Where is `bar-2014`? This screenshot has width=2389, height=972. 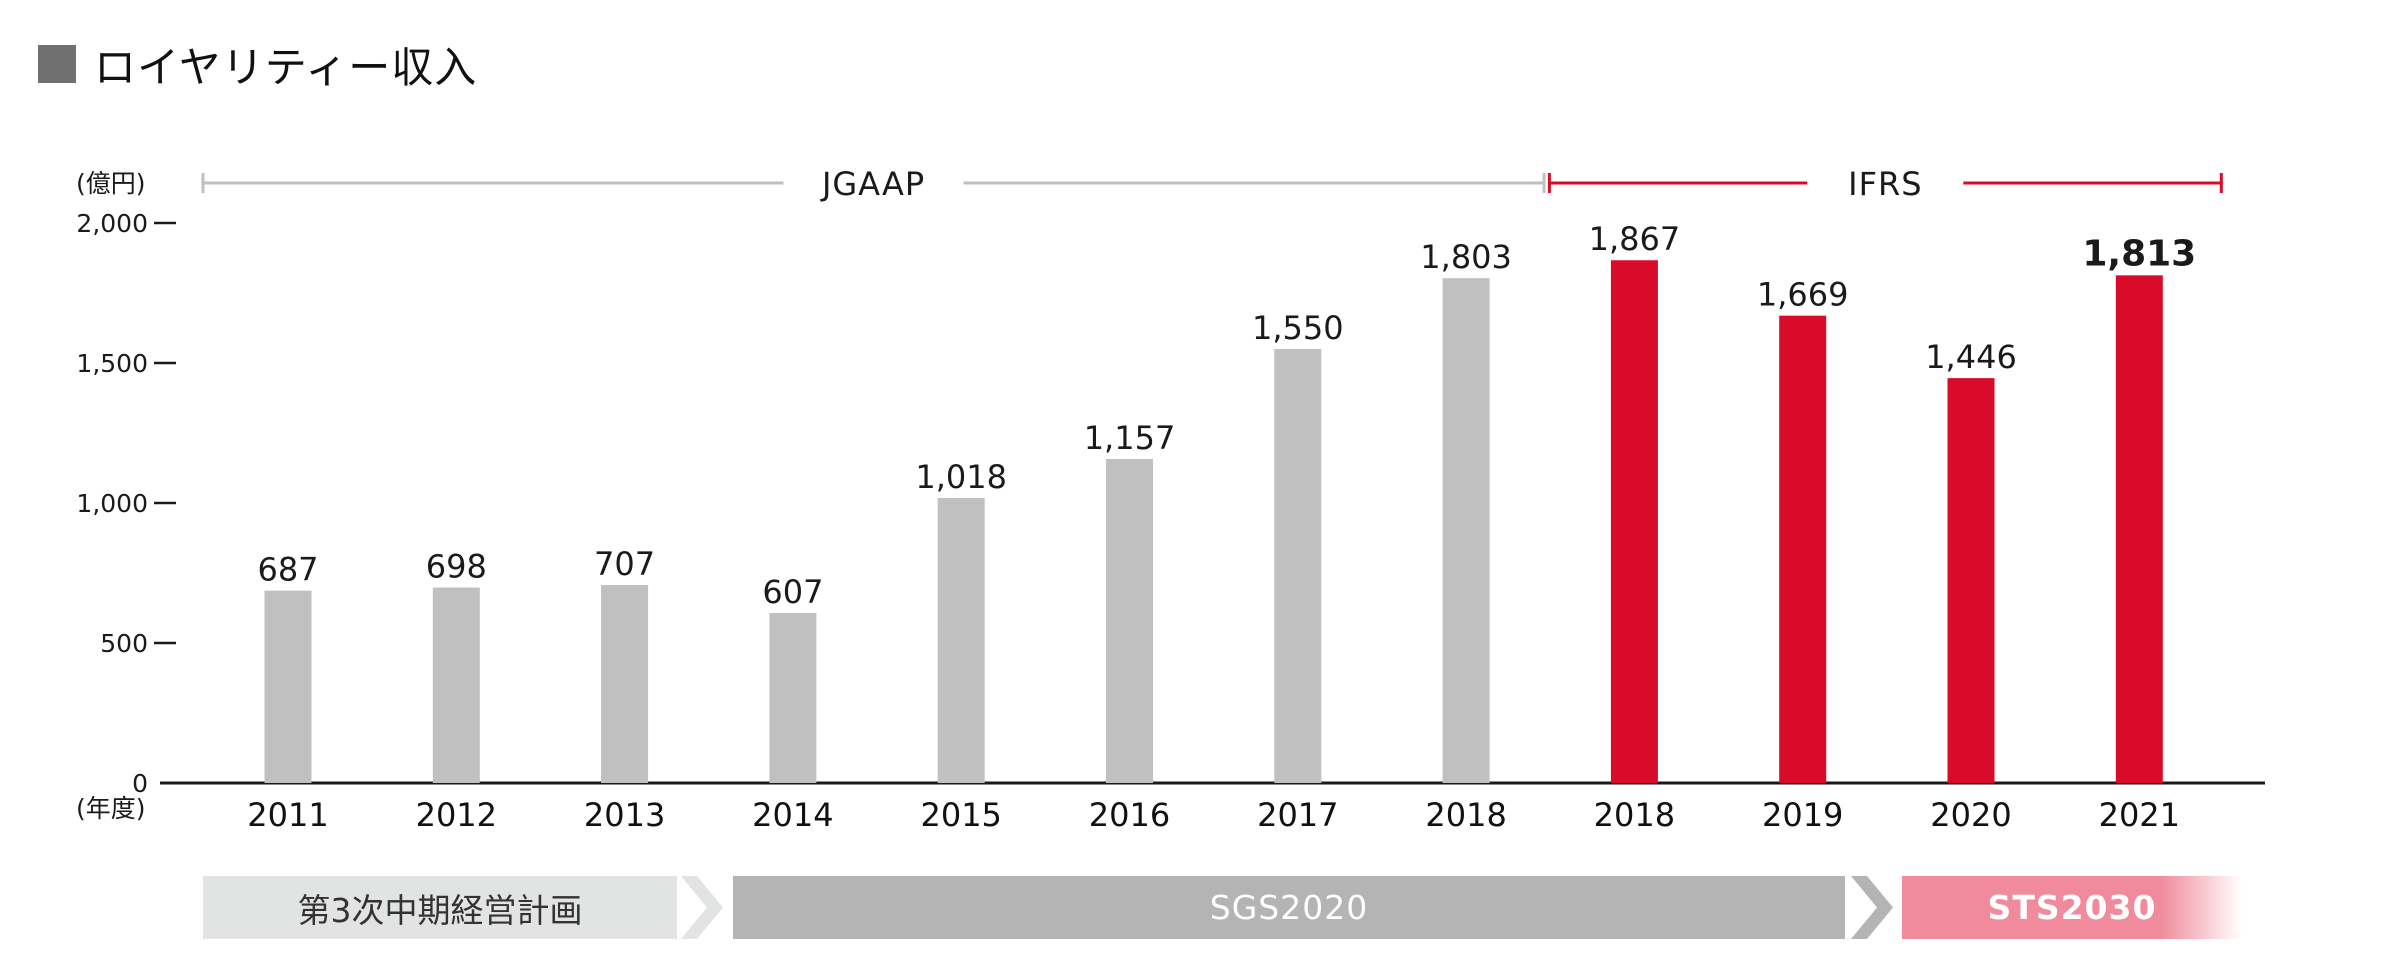
bar-2014 is located at coordinates (793, 698).